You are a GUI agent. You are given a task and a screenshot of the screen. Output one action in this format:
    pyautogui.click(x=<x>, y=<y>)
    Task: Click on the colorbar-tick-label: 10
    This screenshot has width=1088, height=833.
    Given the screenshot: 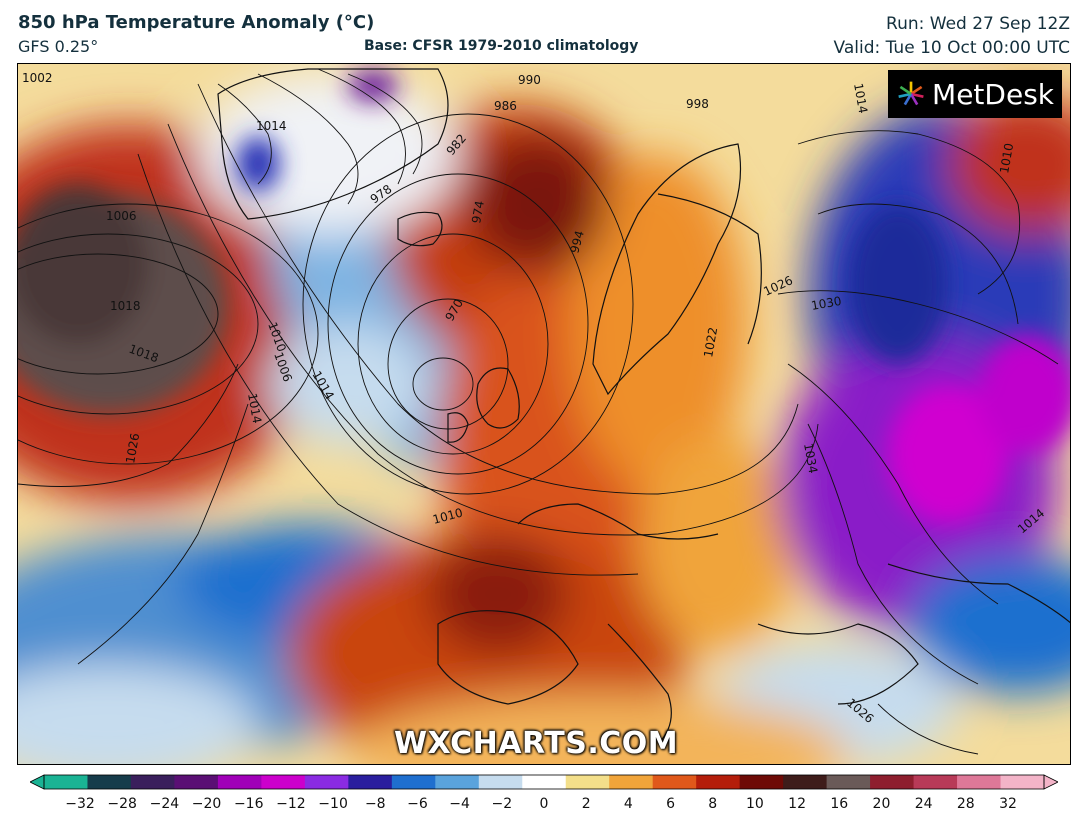 What is the action you would take?
    pyautogui.click(x=754, y=804)
    